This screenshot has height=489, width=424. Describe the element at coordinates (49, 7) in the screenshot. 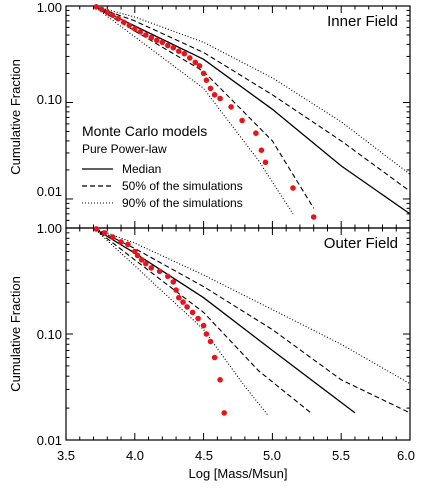

I see `panel-inner-y-tick-label-0: 1.00` at that location.